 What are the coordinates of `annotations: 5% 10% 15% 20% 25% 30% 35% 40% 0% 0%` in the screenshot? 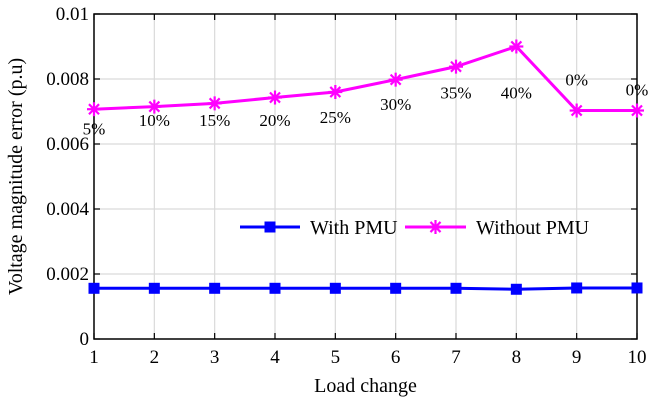 It's located at (366, 105).